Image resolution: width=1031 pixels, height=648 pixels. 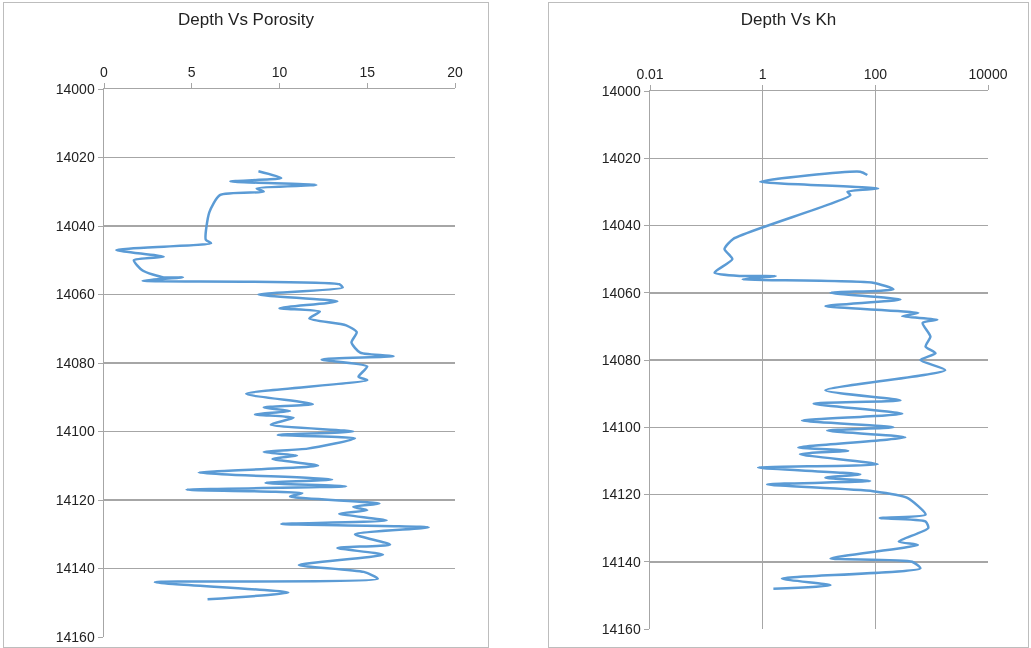 I want to click on x-tick-label: 0.01, so click(x=650, y=73).